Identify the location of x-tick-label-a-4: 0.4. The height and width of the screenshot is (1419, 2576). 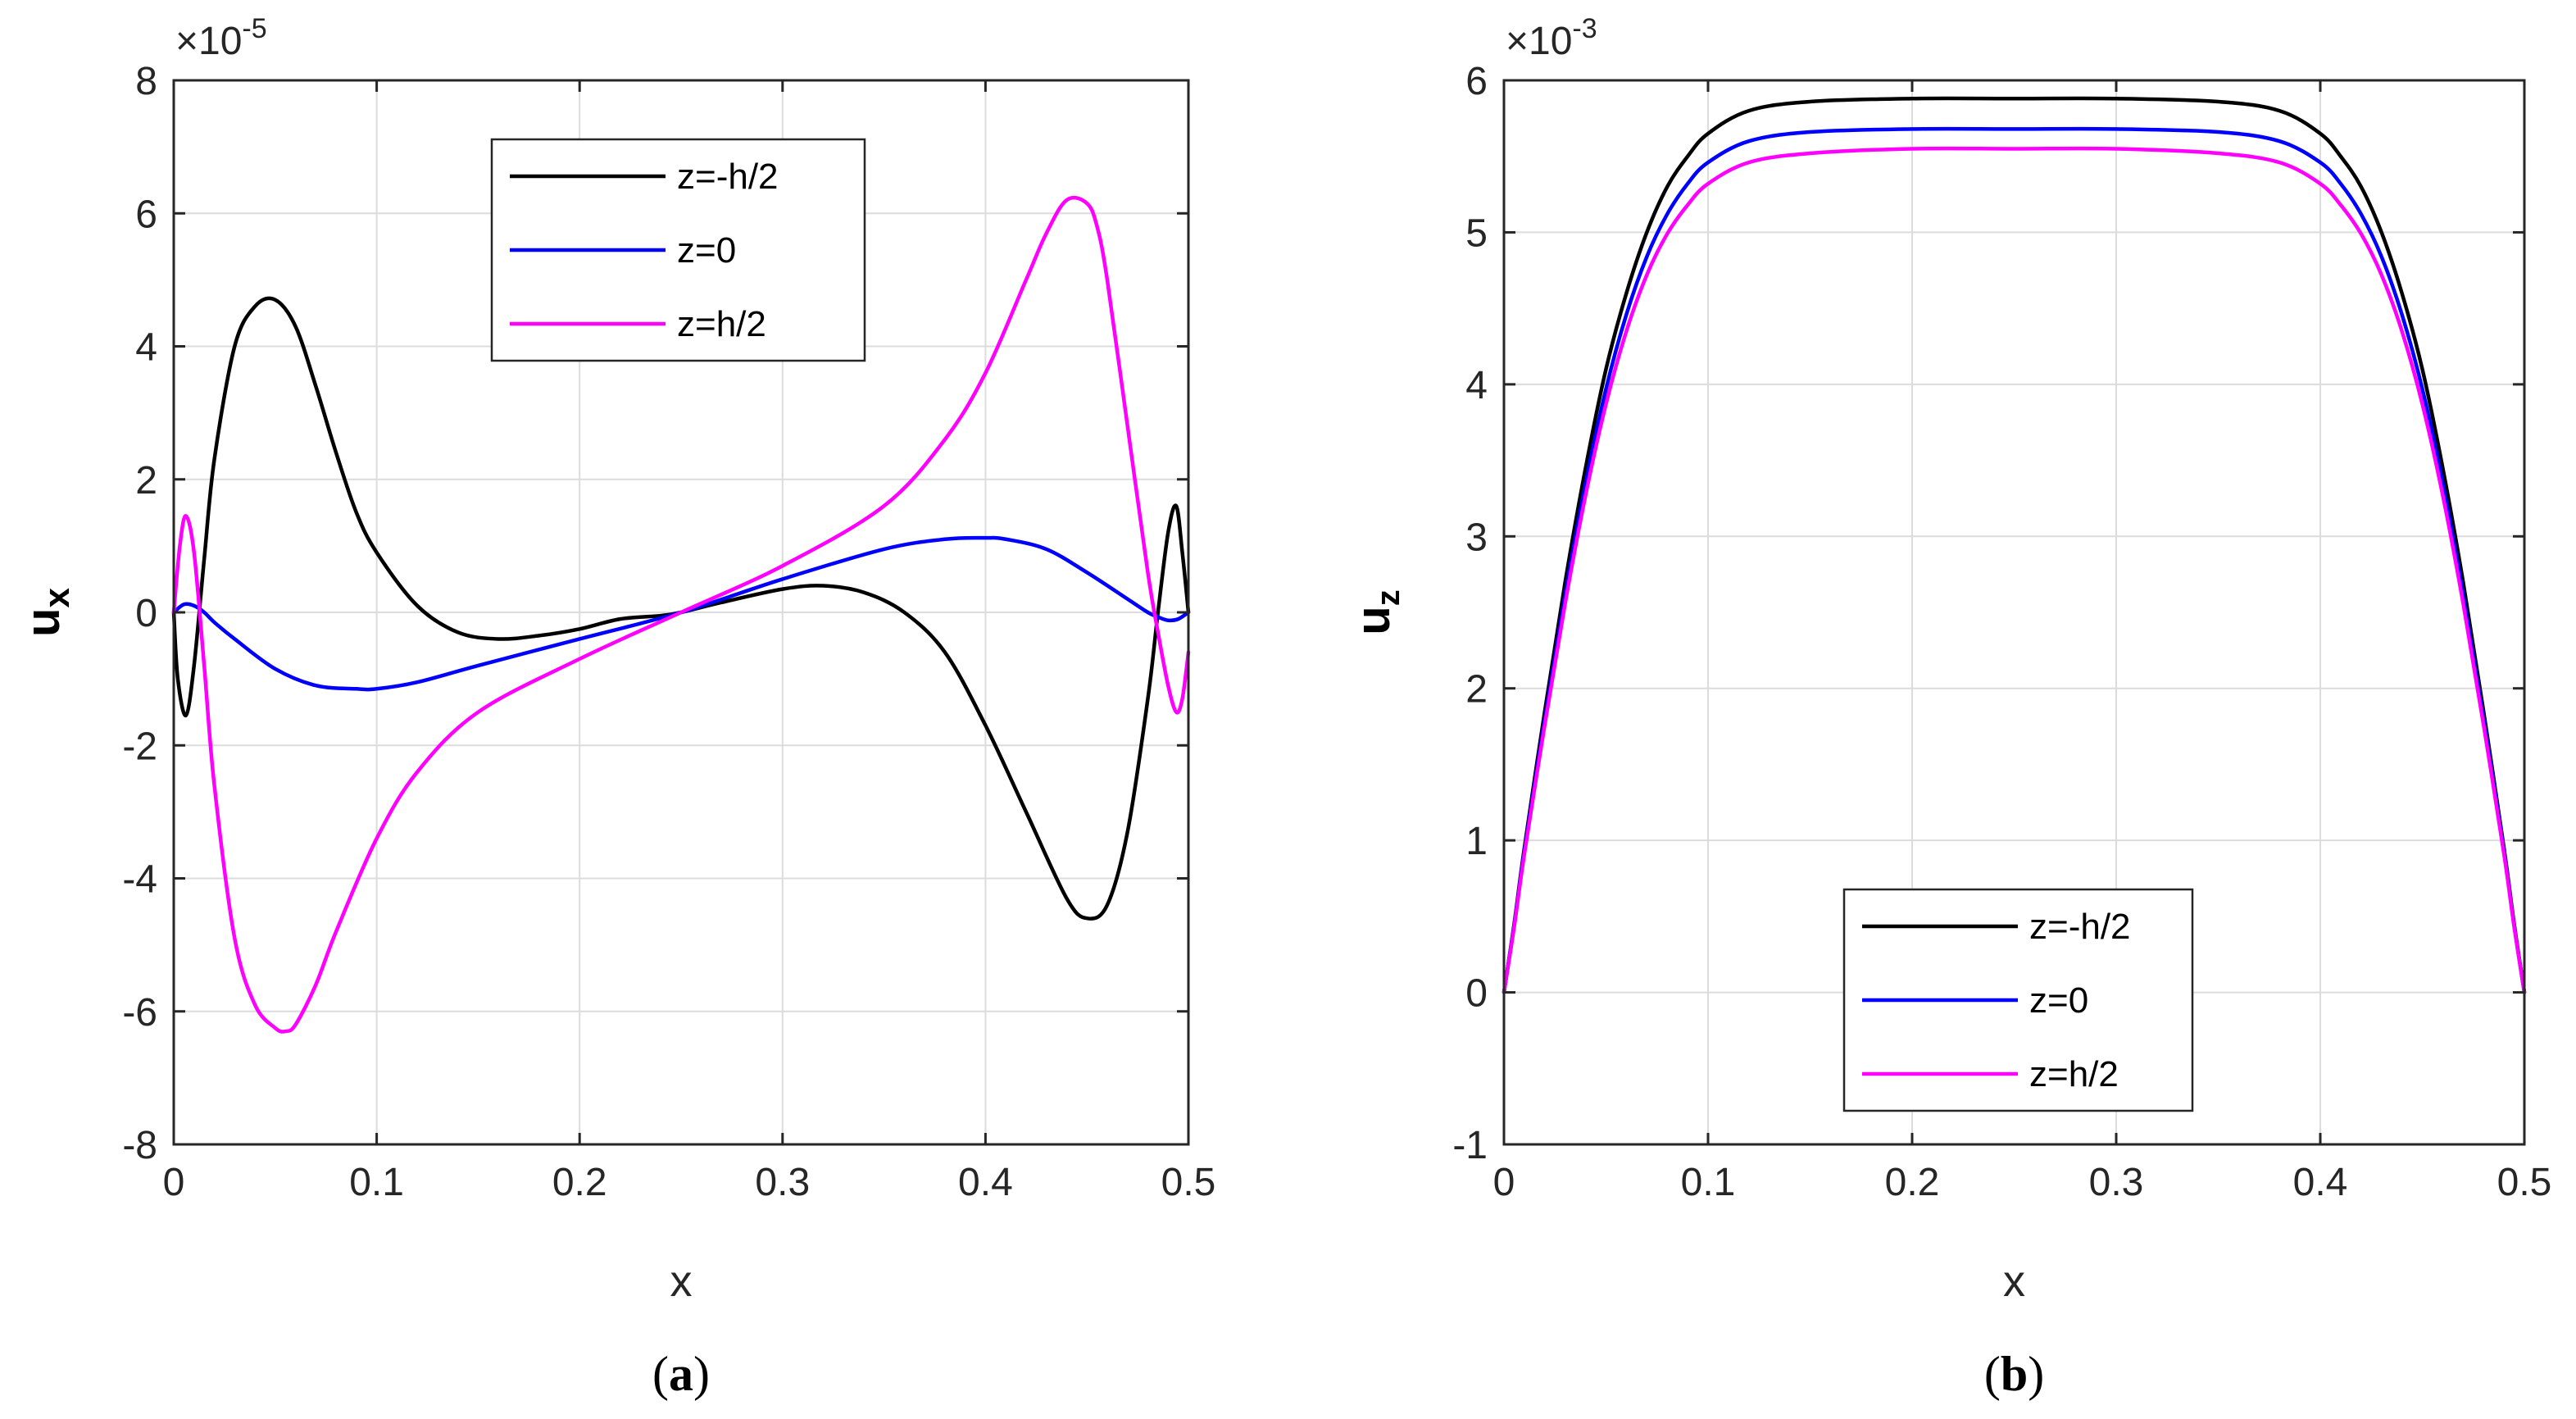
(985, 1182).